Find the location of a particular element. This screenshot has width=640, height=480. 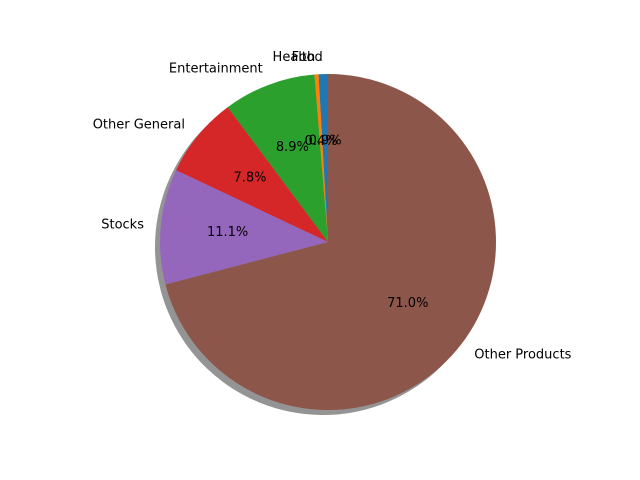

pie-slice-entertainment is located at coordinates (277, 158).